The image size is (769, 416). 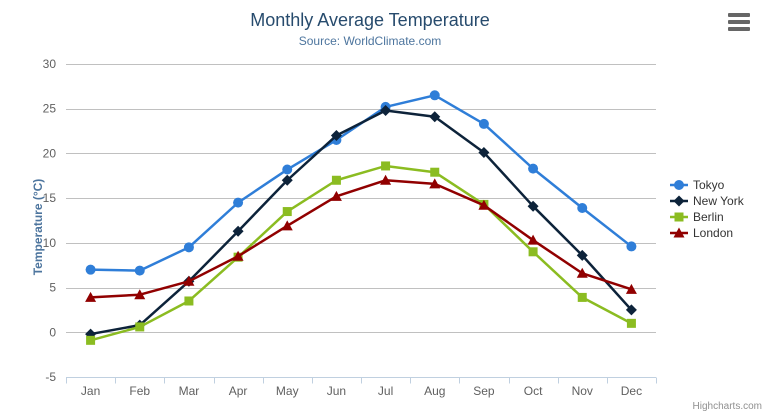 I want to click on x-axis-tick-label: Jun, so click(x=336, y=391).